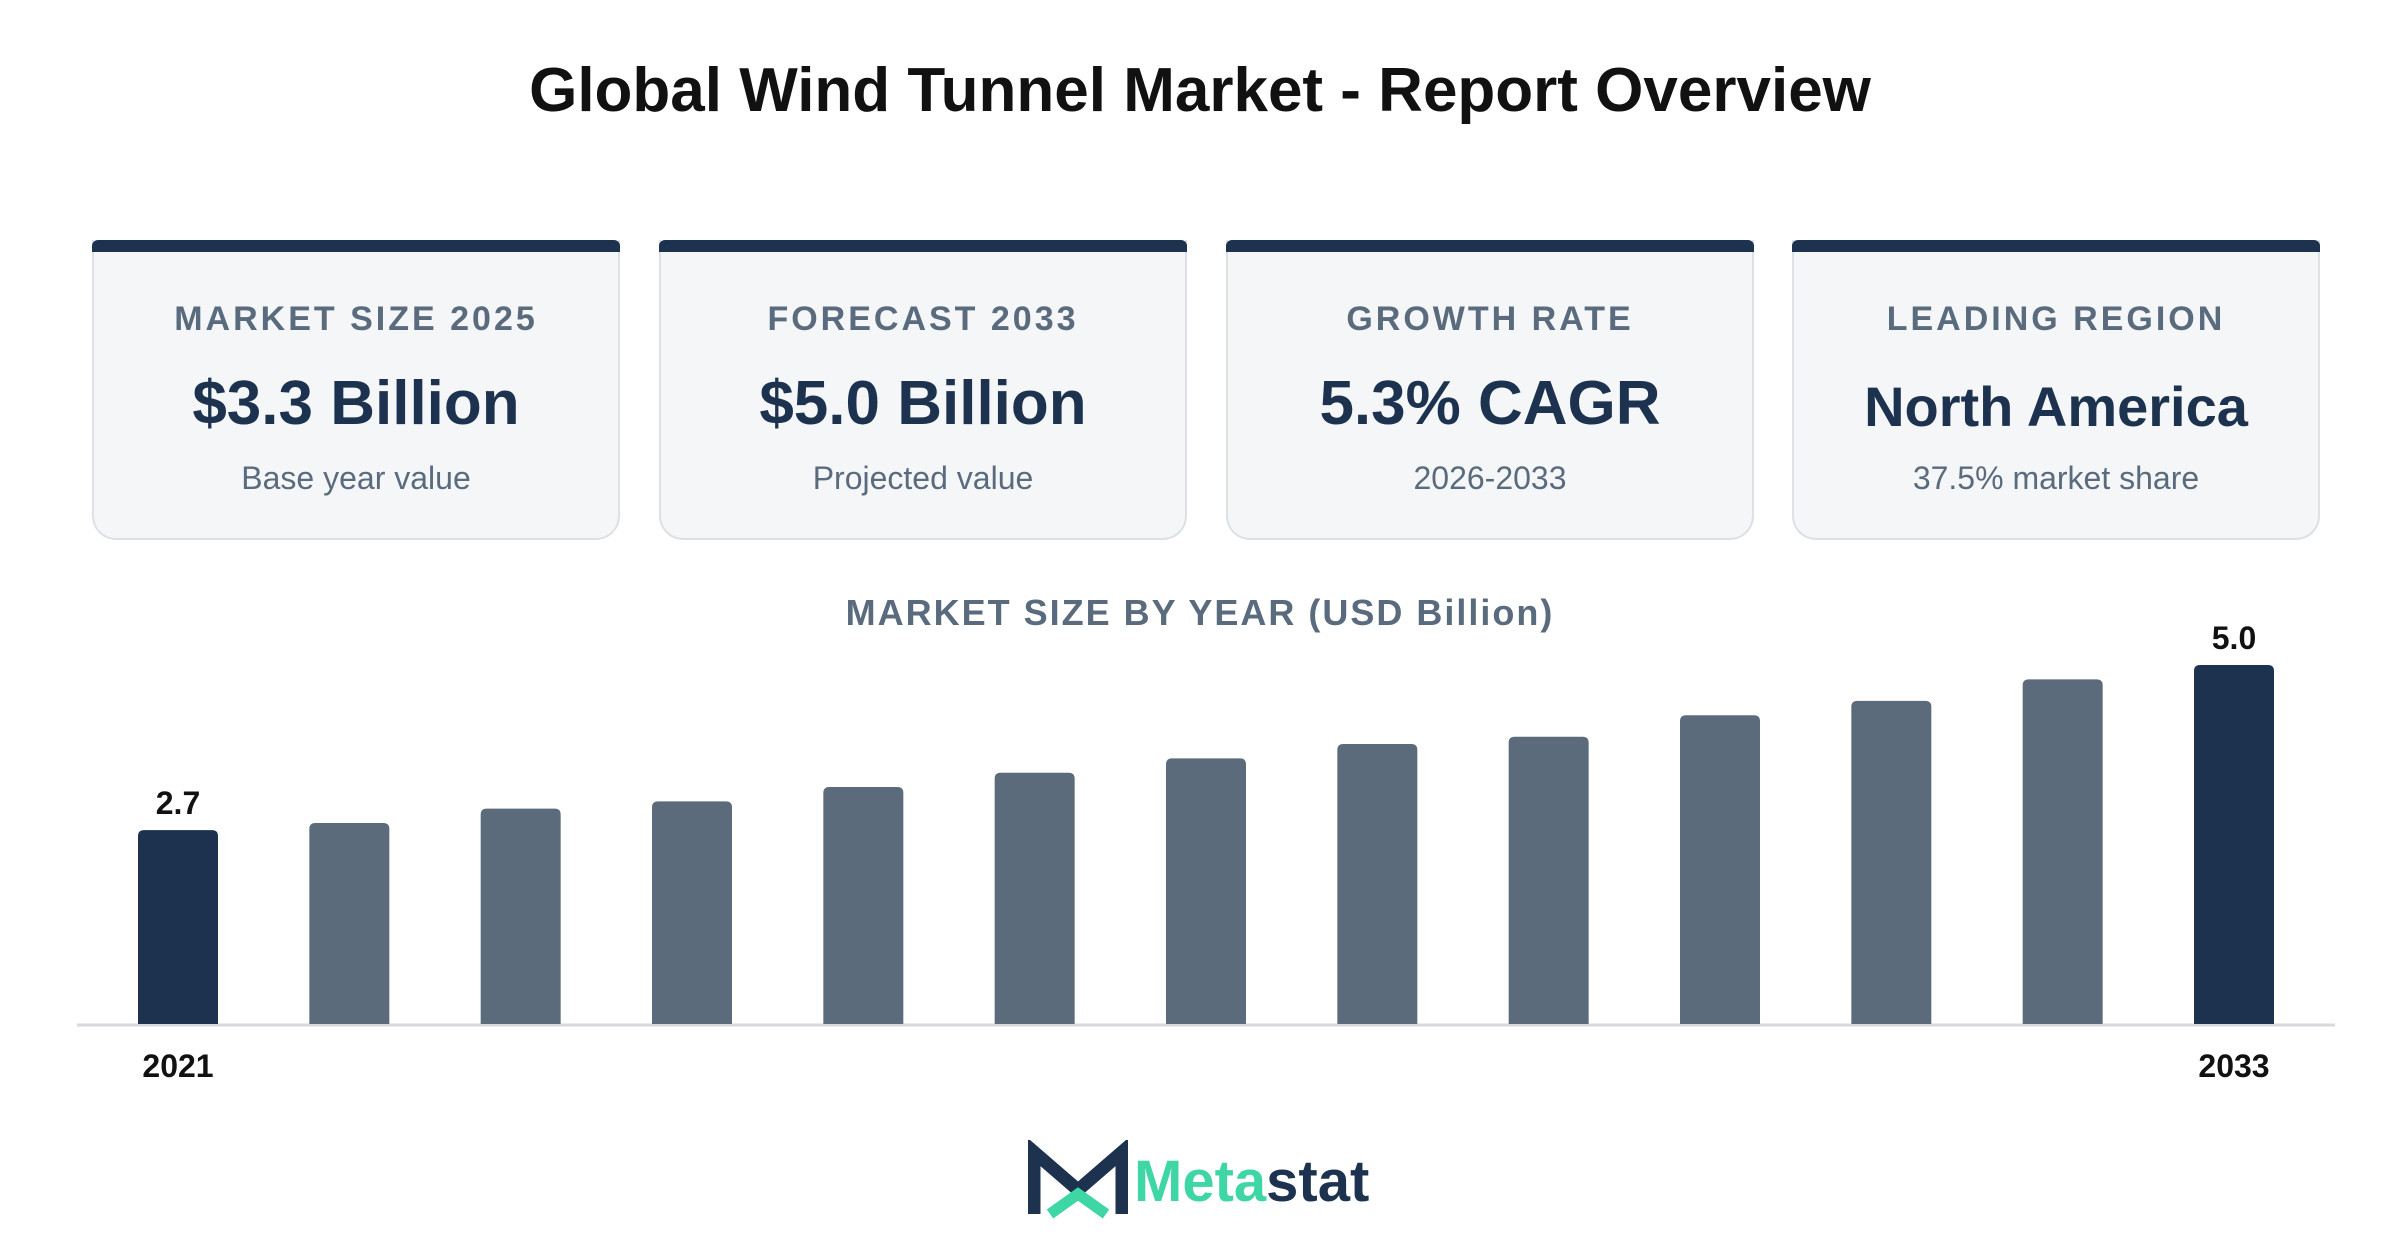  I want to click on card-label: GROWTH RATE, so click(1490, 319).